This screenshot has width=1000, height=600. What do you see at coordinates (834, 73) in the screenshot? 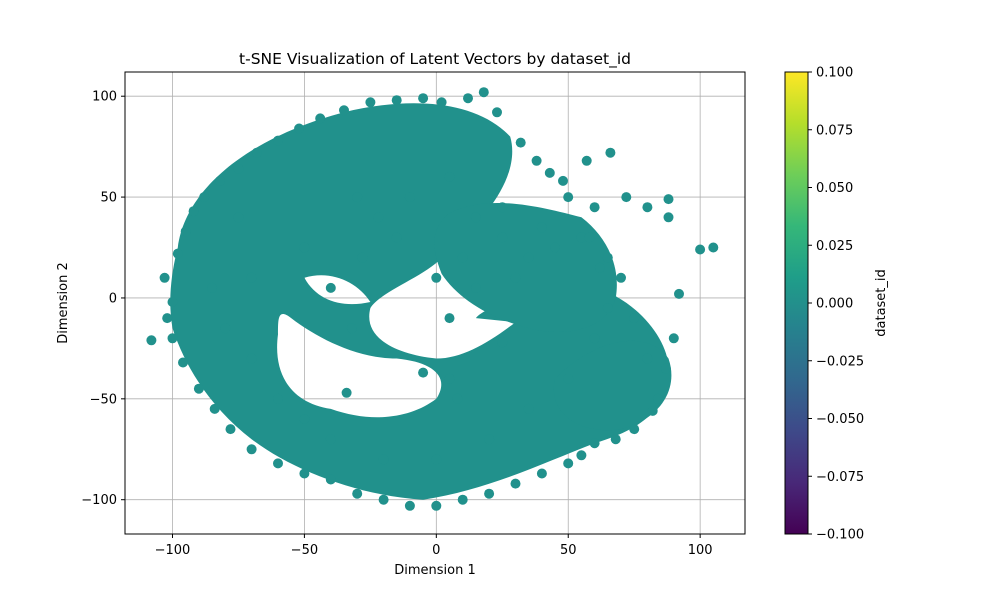
I see `colorbar-tick-label: 0.100` at bounding box center [834, 73].